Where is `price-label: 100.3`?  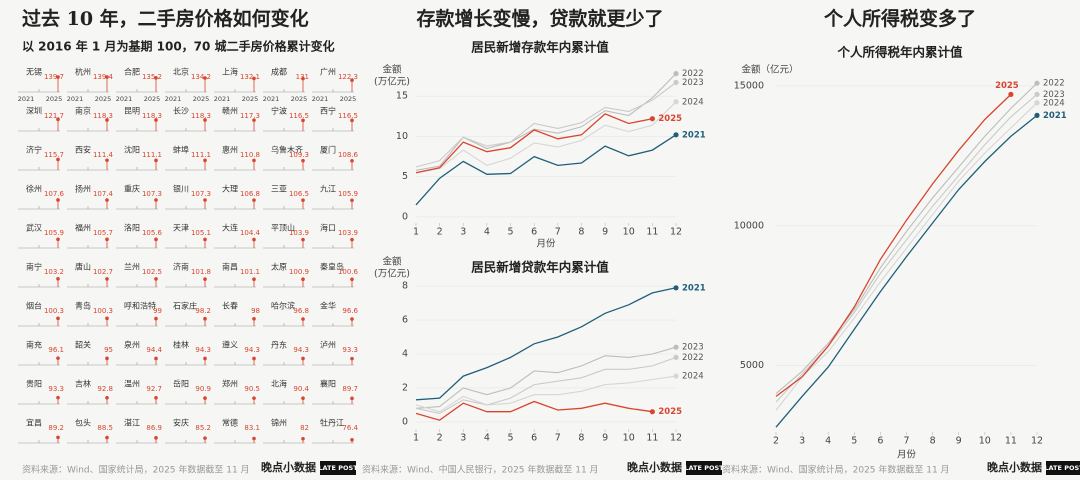
price-label: 100.3 is located at coordinates (103, 311).